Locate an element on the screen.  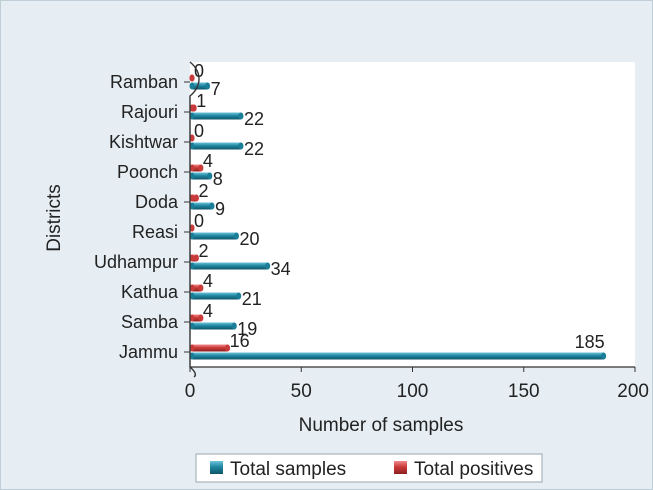
data-label-total-positives-udhampur: 2 is located at coordinates (203, 251).